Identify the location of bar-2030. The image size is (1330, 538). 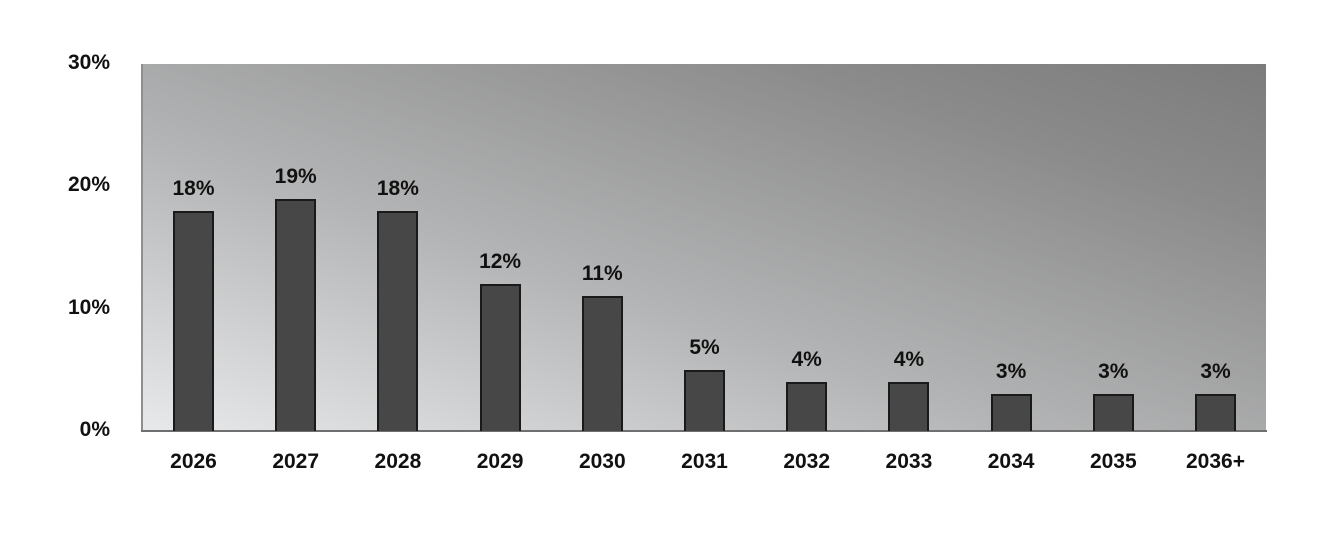
(602, 363).